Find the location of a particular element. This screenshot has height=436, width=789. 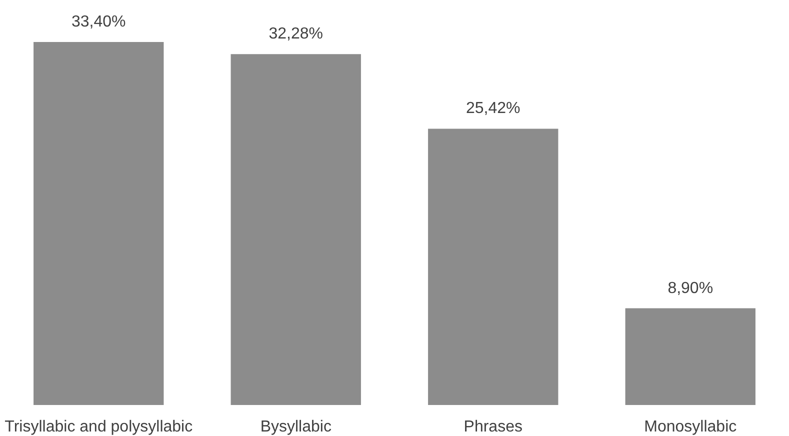

data-label: 32,28% is located at coordinates (296, 34).